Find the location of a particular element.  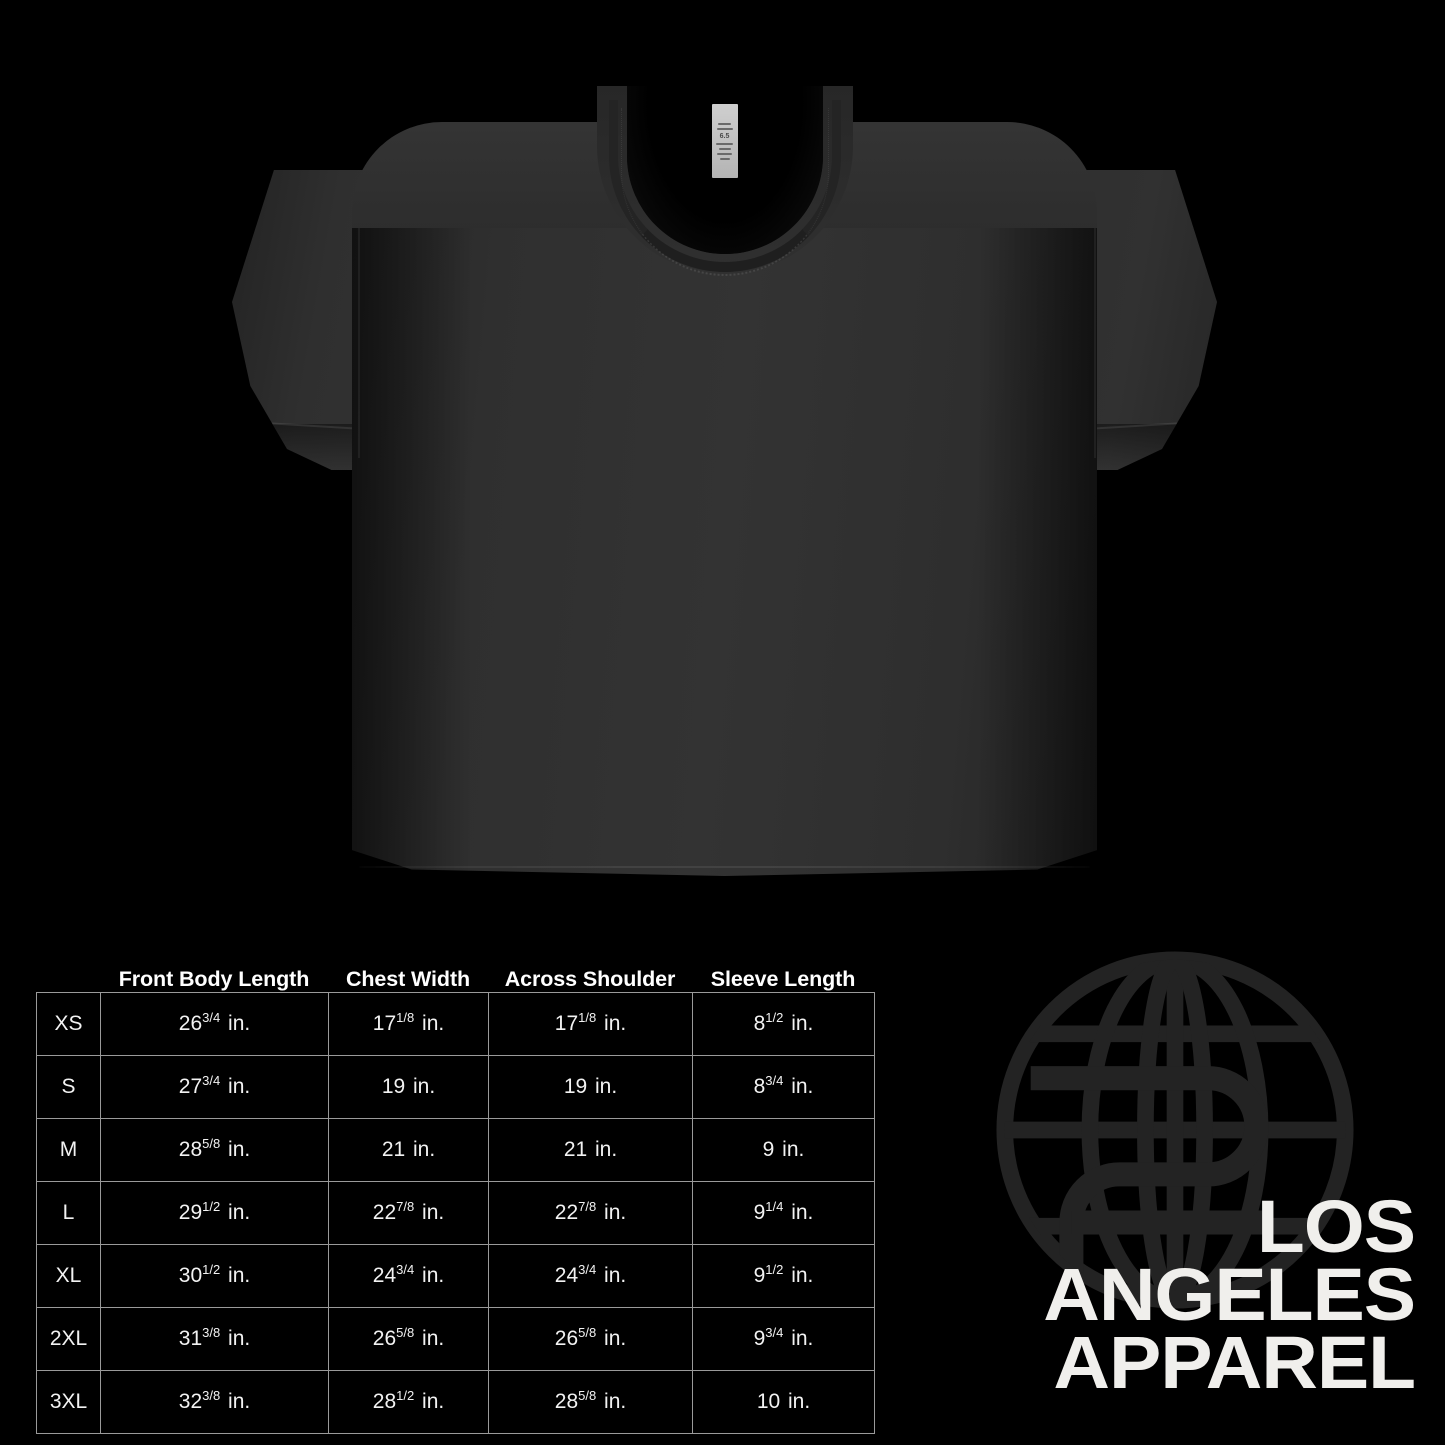

cell-chest-width: 171/8 in. is located at coordinates (408, 1024).